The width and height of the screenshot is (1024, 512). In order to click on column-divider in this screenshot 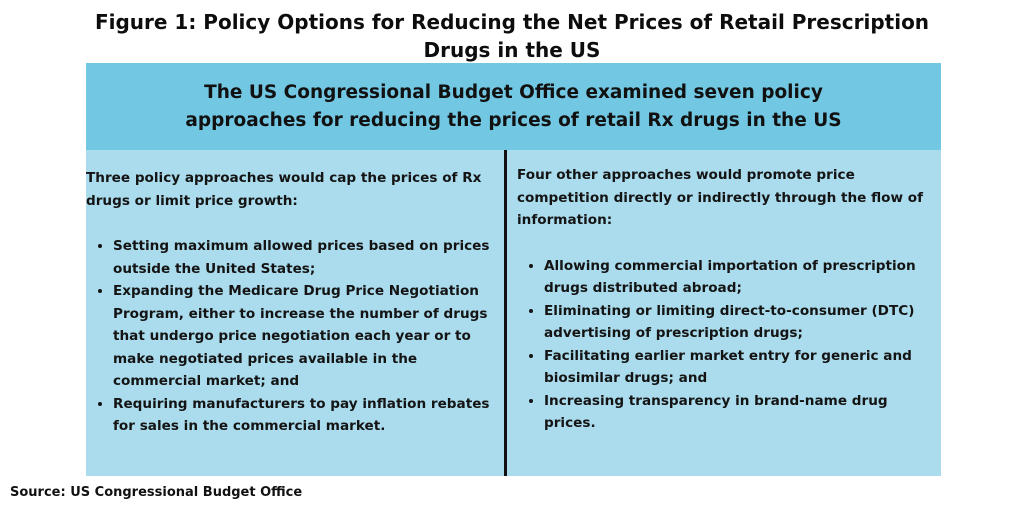, I will do `click(505, 313)`.